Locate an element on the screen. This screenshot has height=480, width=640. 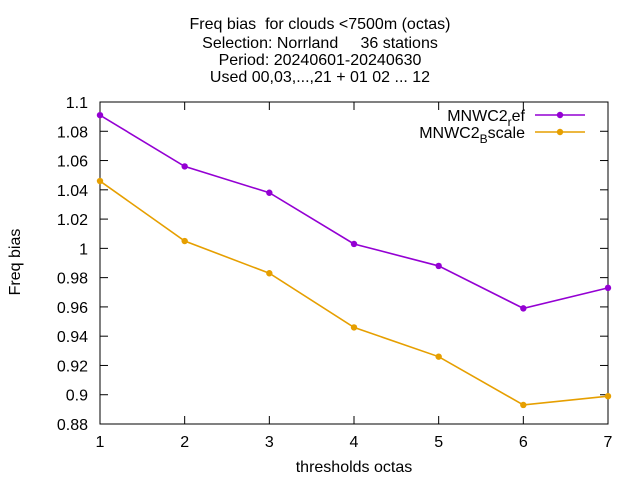
x-tick-labels: 1 2 3 4 5 6 7 is located at coordinates (354, 442).